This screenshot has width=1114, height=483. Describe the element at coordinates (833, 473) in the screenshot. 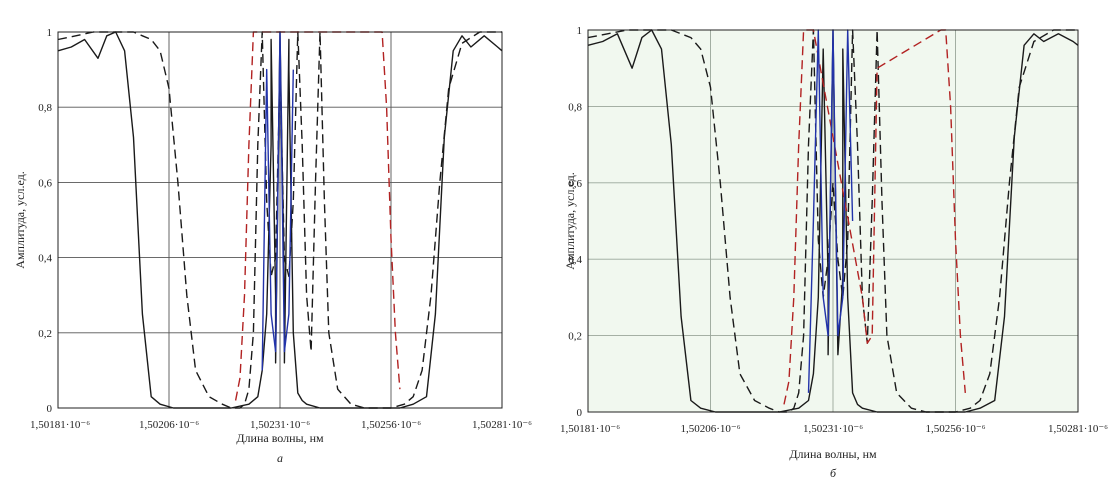

I see `panel-label: б` at that location.